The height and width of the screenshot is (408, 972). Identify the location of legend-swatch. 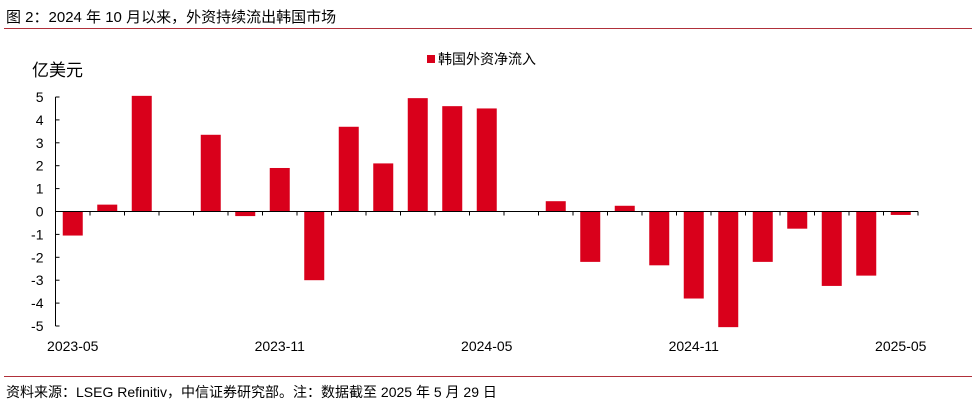
(431, 59).